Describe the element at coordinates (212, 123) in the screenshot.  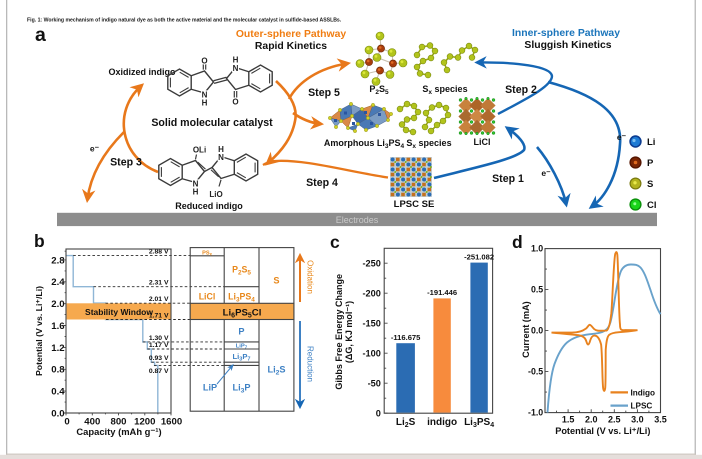
I see `svg-text: Solid molecular catalyst` at that location.